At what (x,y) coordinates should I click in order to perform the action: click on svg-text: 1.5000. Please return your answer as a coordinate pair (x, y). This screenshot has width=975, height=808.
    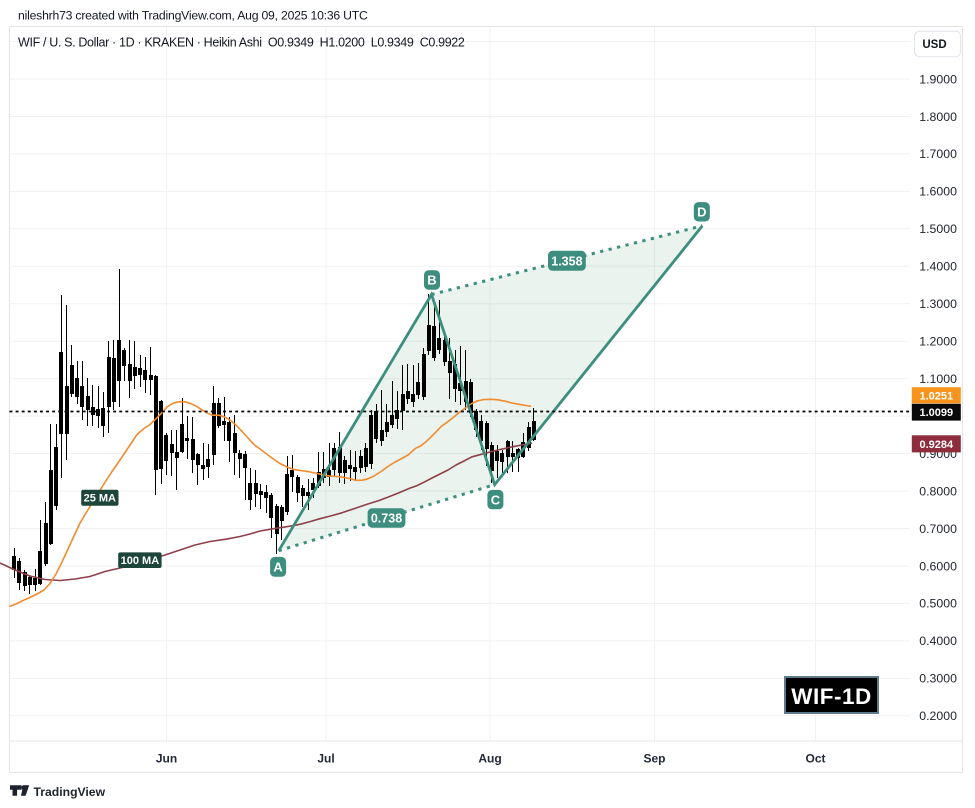
    Looking at the image, I should click on (938, 229).